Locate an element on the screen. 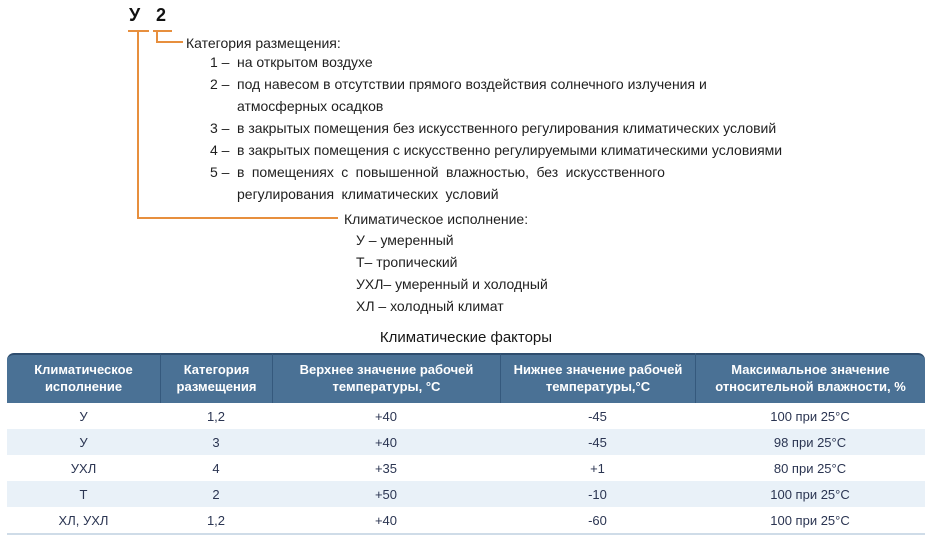 This screenshot has width=932, height=541. table-row: УХЛ 4 +35 +1 80 при 25°С is located at coordinates (466, 468).